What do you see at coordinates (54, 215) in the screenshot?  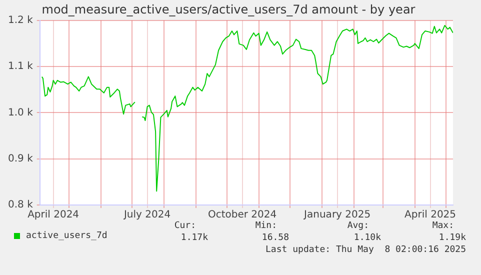 I see `x-tick-label: April 2024` at bounding box center [54, 215].